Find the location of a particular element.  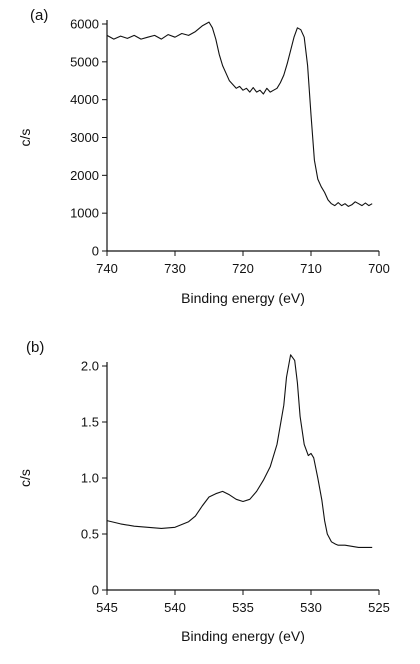

chart-b-x-tick-label: 530 is located at coordinates (311, 607).